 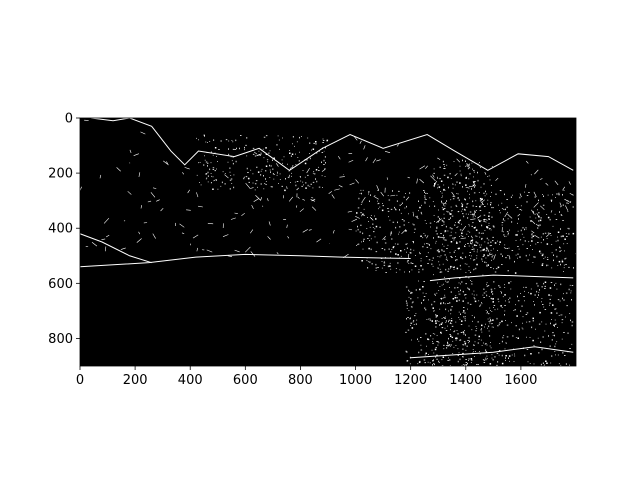 I want to click on shoreline-left-edge, so click(x=245, y=260).